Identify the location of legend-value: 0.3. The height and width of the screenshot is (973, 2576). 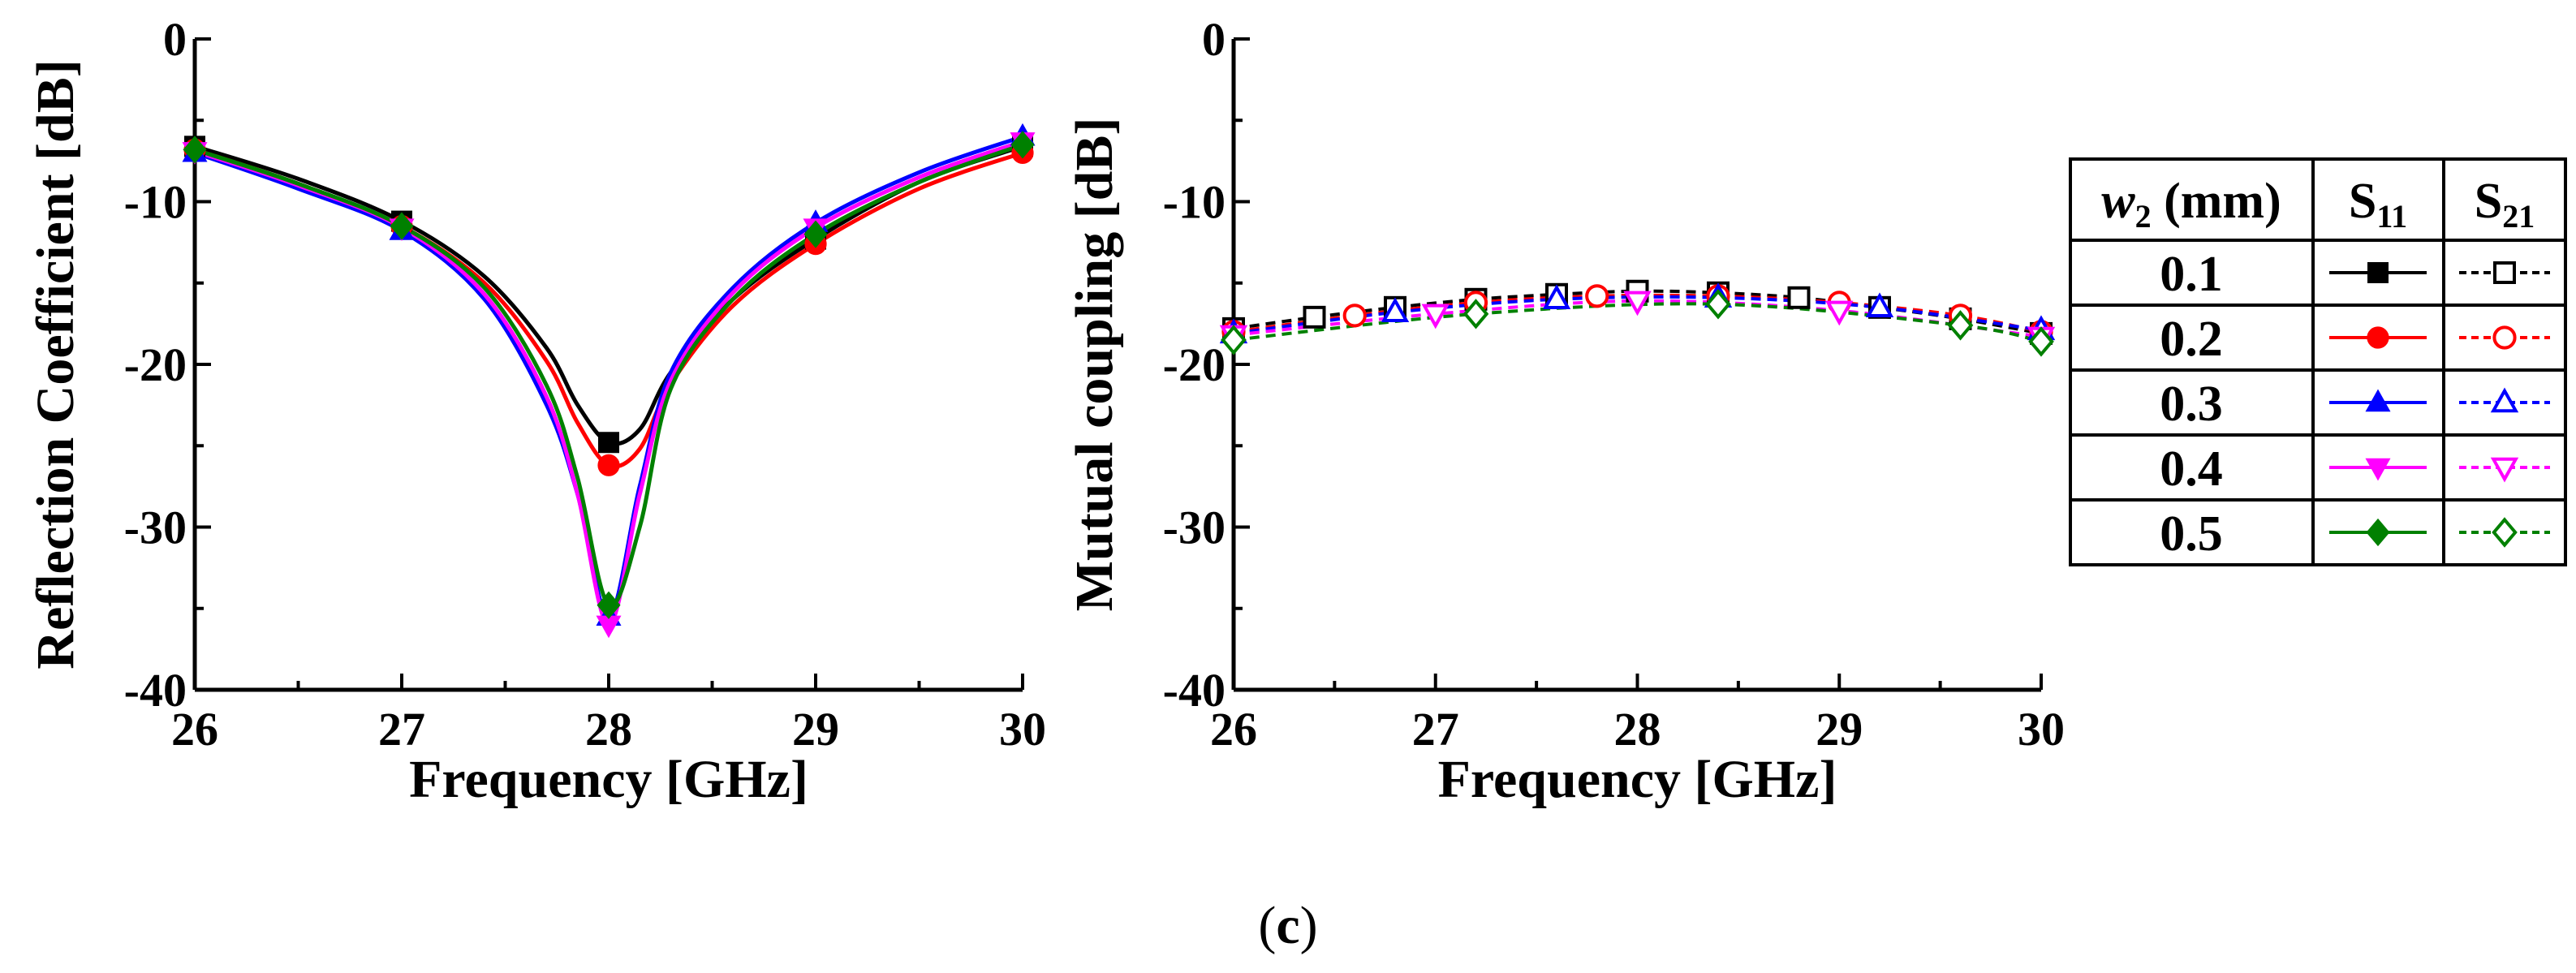
(2192, 404).